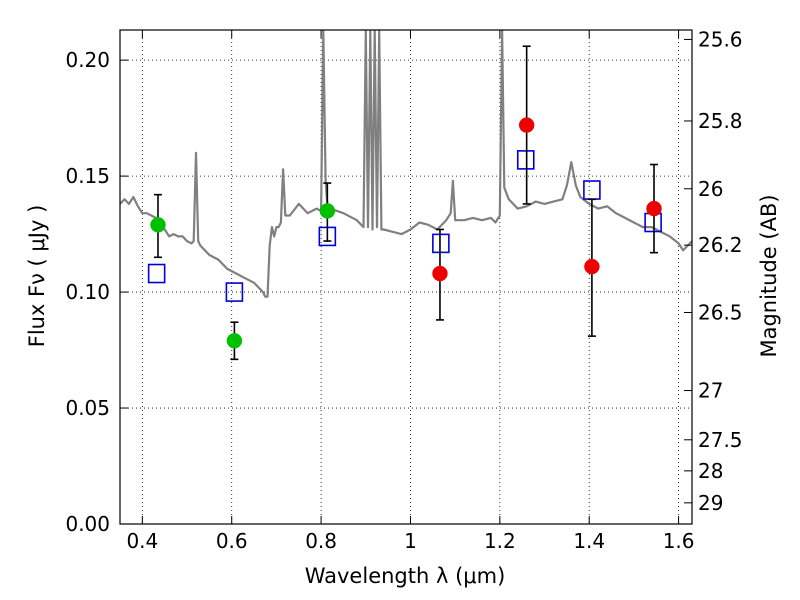  What do you see at coordinates (710, 503) in the screenshot?
I see `magnitude-tick-label: 29` at bounding box center [710, 503].